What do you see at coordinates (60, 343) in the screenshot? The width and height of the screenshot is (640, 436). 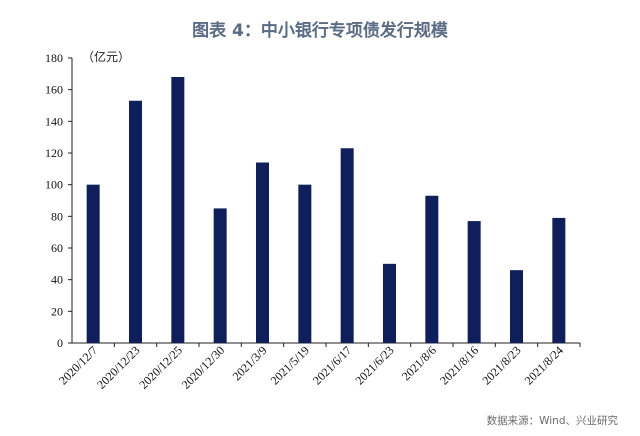 I see `y-tick-label: 0` at bounding box center [60, 343].